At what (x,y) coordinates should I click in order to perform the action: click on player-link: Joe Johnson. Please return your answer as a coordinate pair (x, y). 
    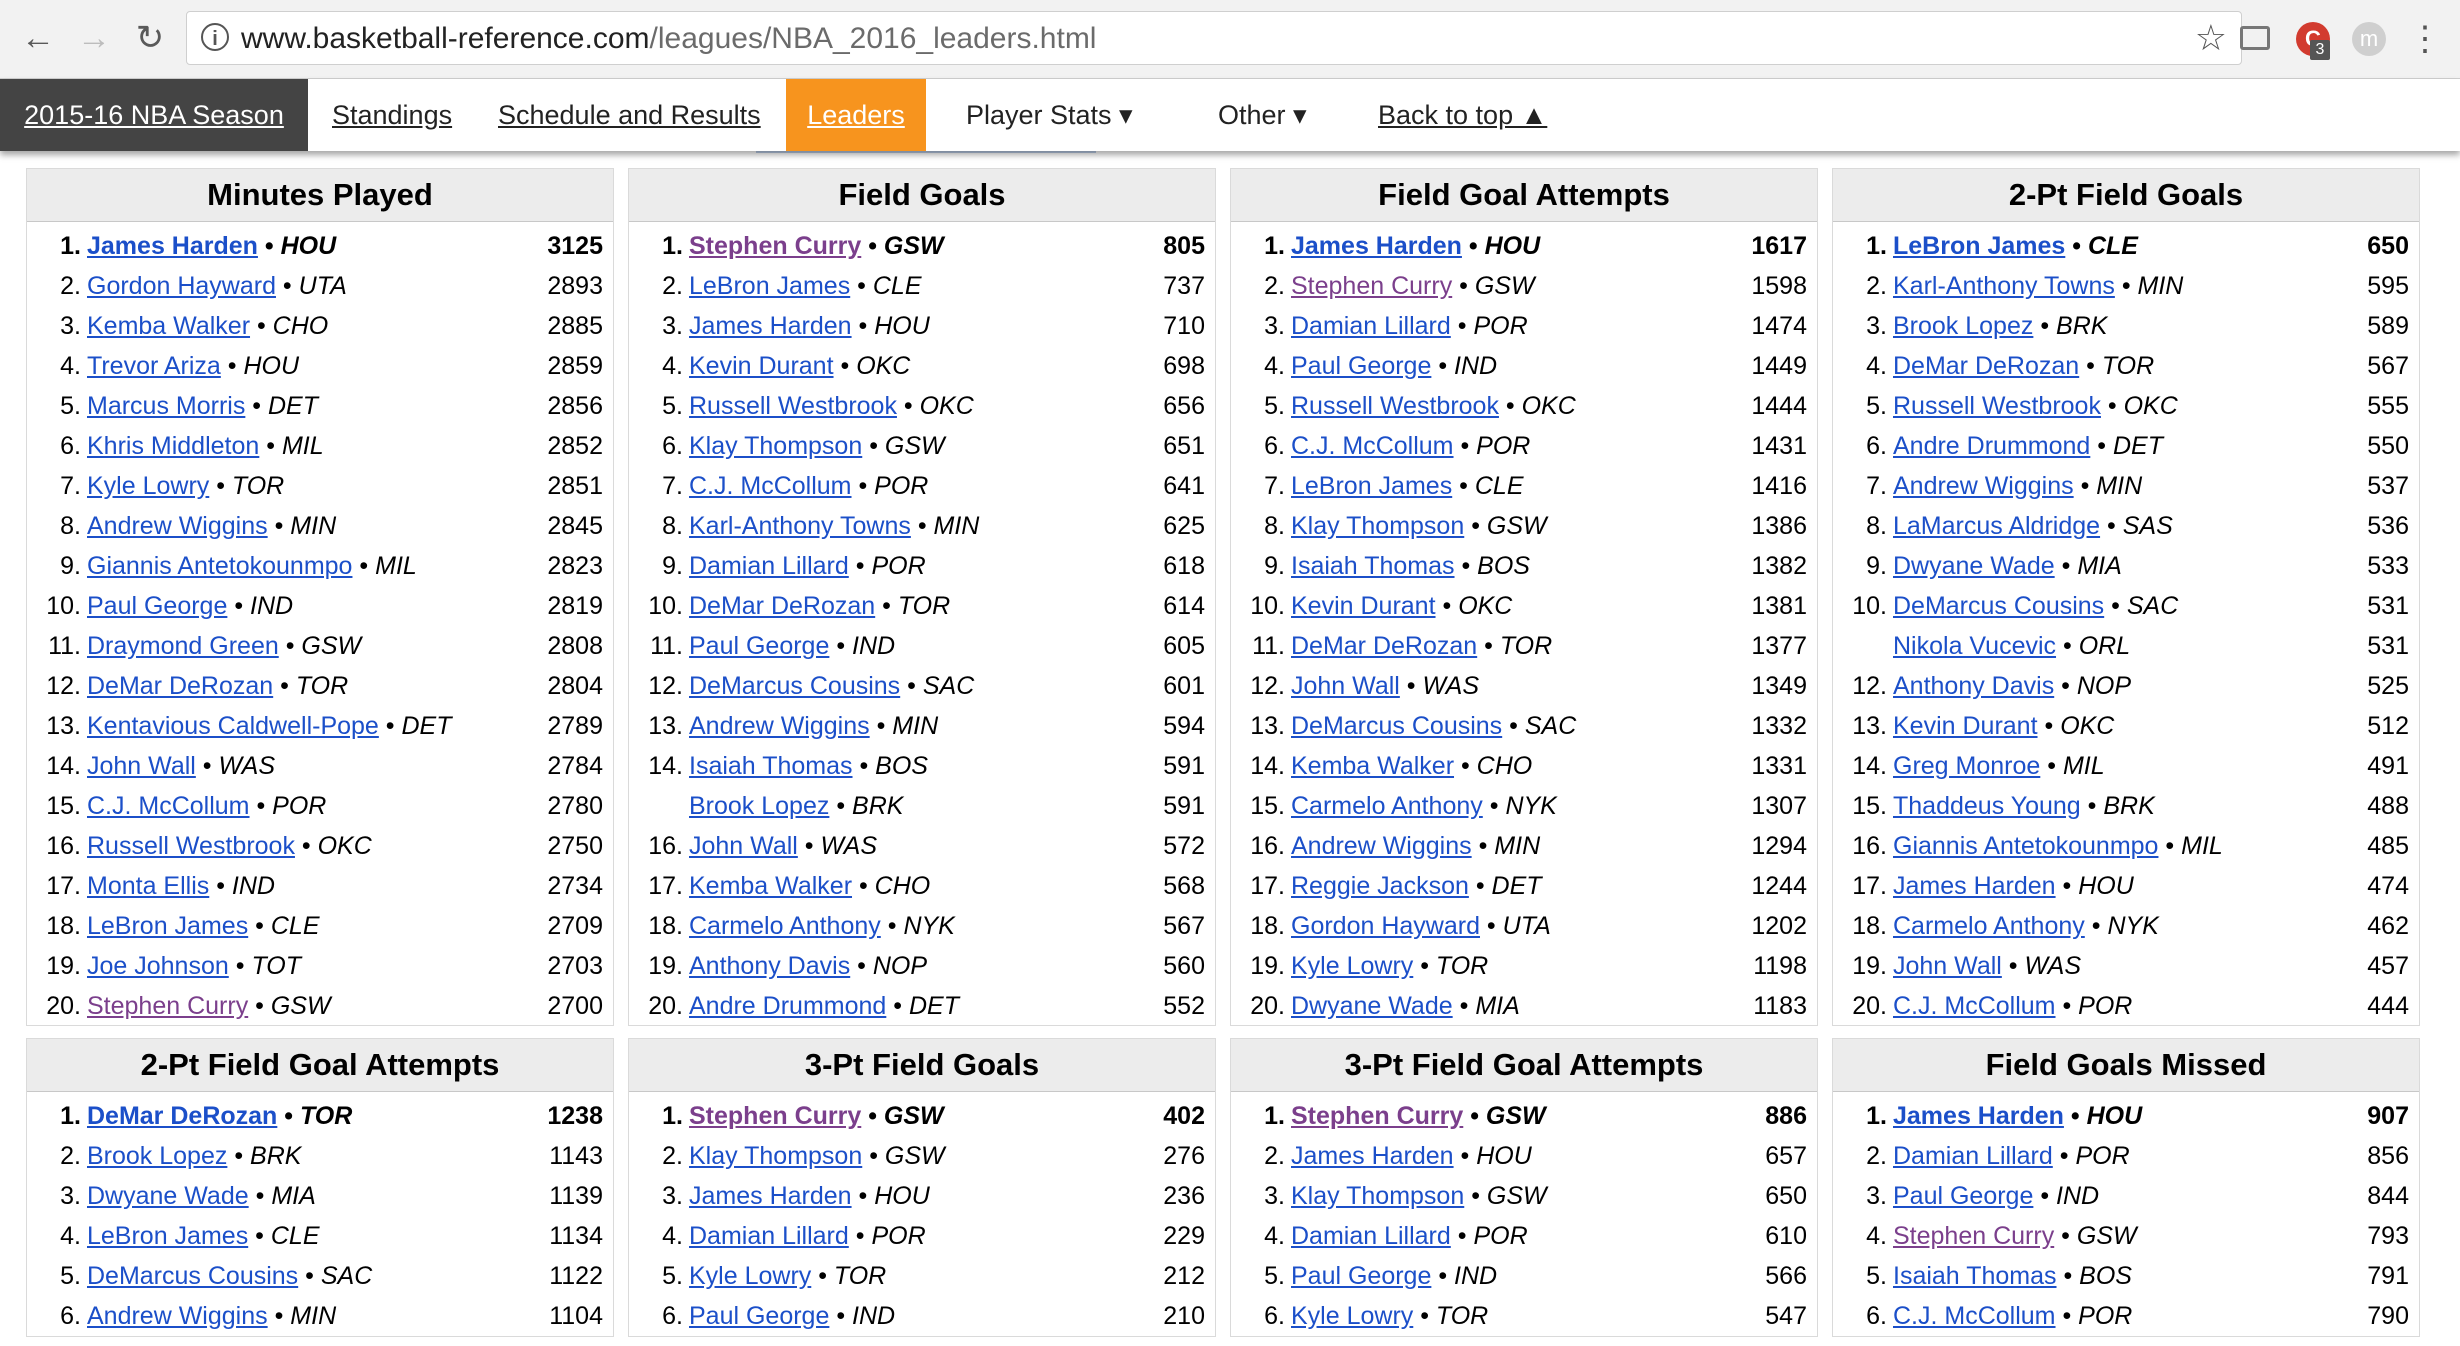
    Looking at the image, I should click on (158, 966).